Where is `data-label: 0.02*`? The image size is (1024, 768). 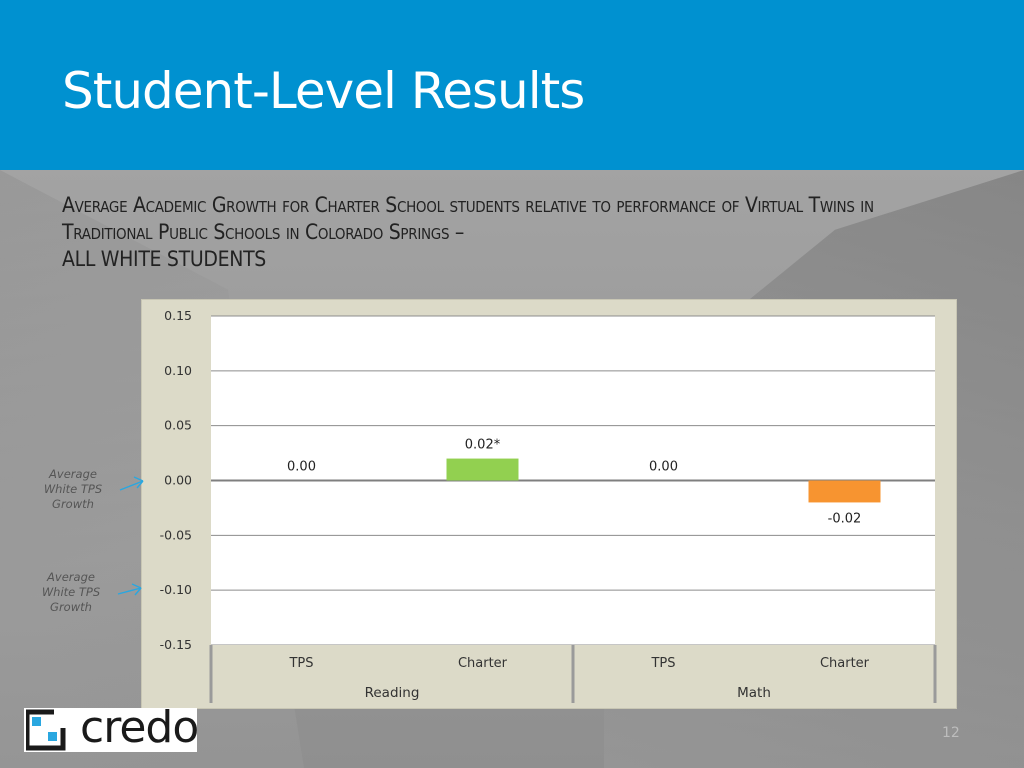
data-label: 0.02* is located at coordinates (483, 445).